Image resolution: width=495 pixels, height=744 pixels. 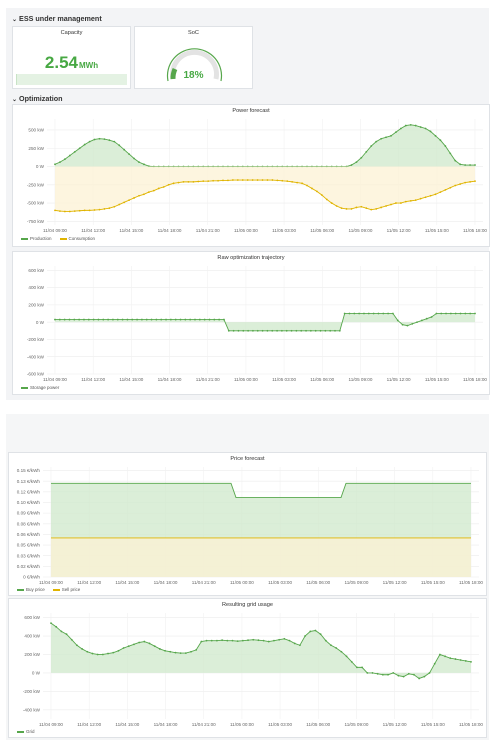 What do you see at coordinates (26, 731) in the screenshot?
I see `legend-grid: Grid` at bounding box center [26, 731].